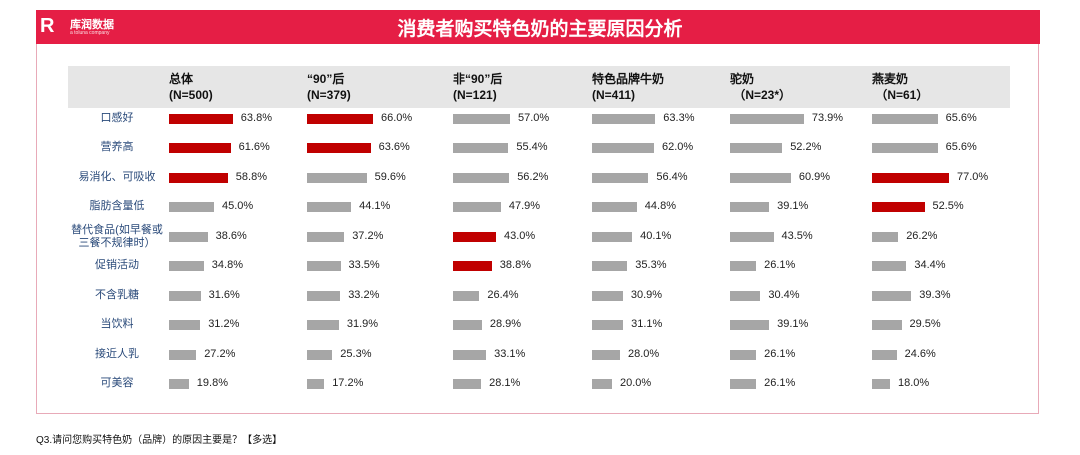 Image resolution: width=1080 pixels, height=455 pixels. What do you see at coordinates (117, 265) in the screenshot?
I see `row-label: 促销活动` at bounding box center [117, 265].